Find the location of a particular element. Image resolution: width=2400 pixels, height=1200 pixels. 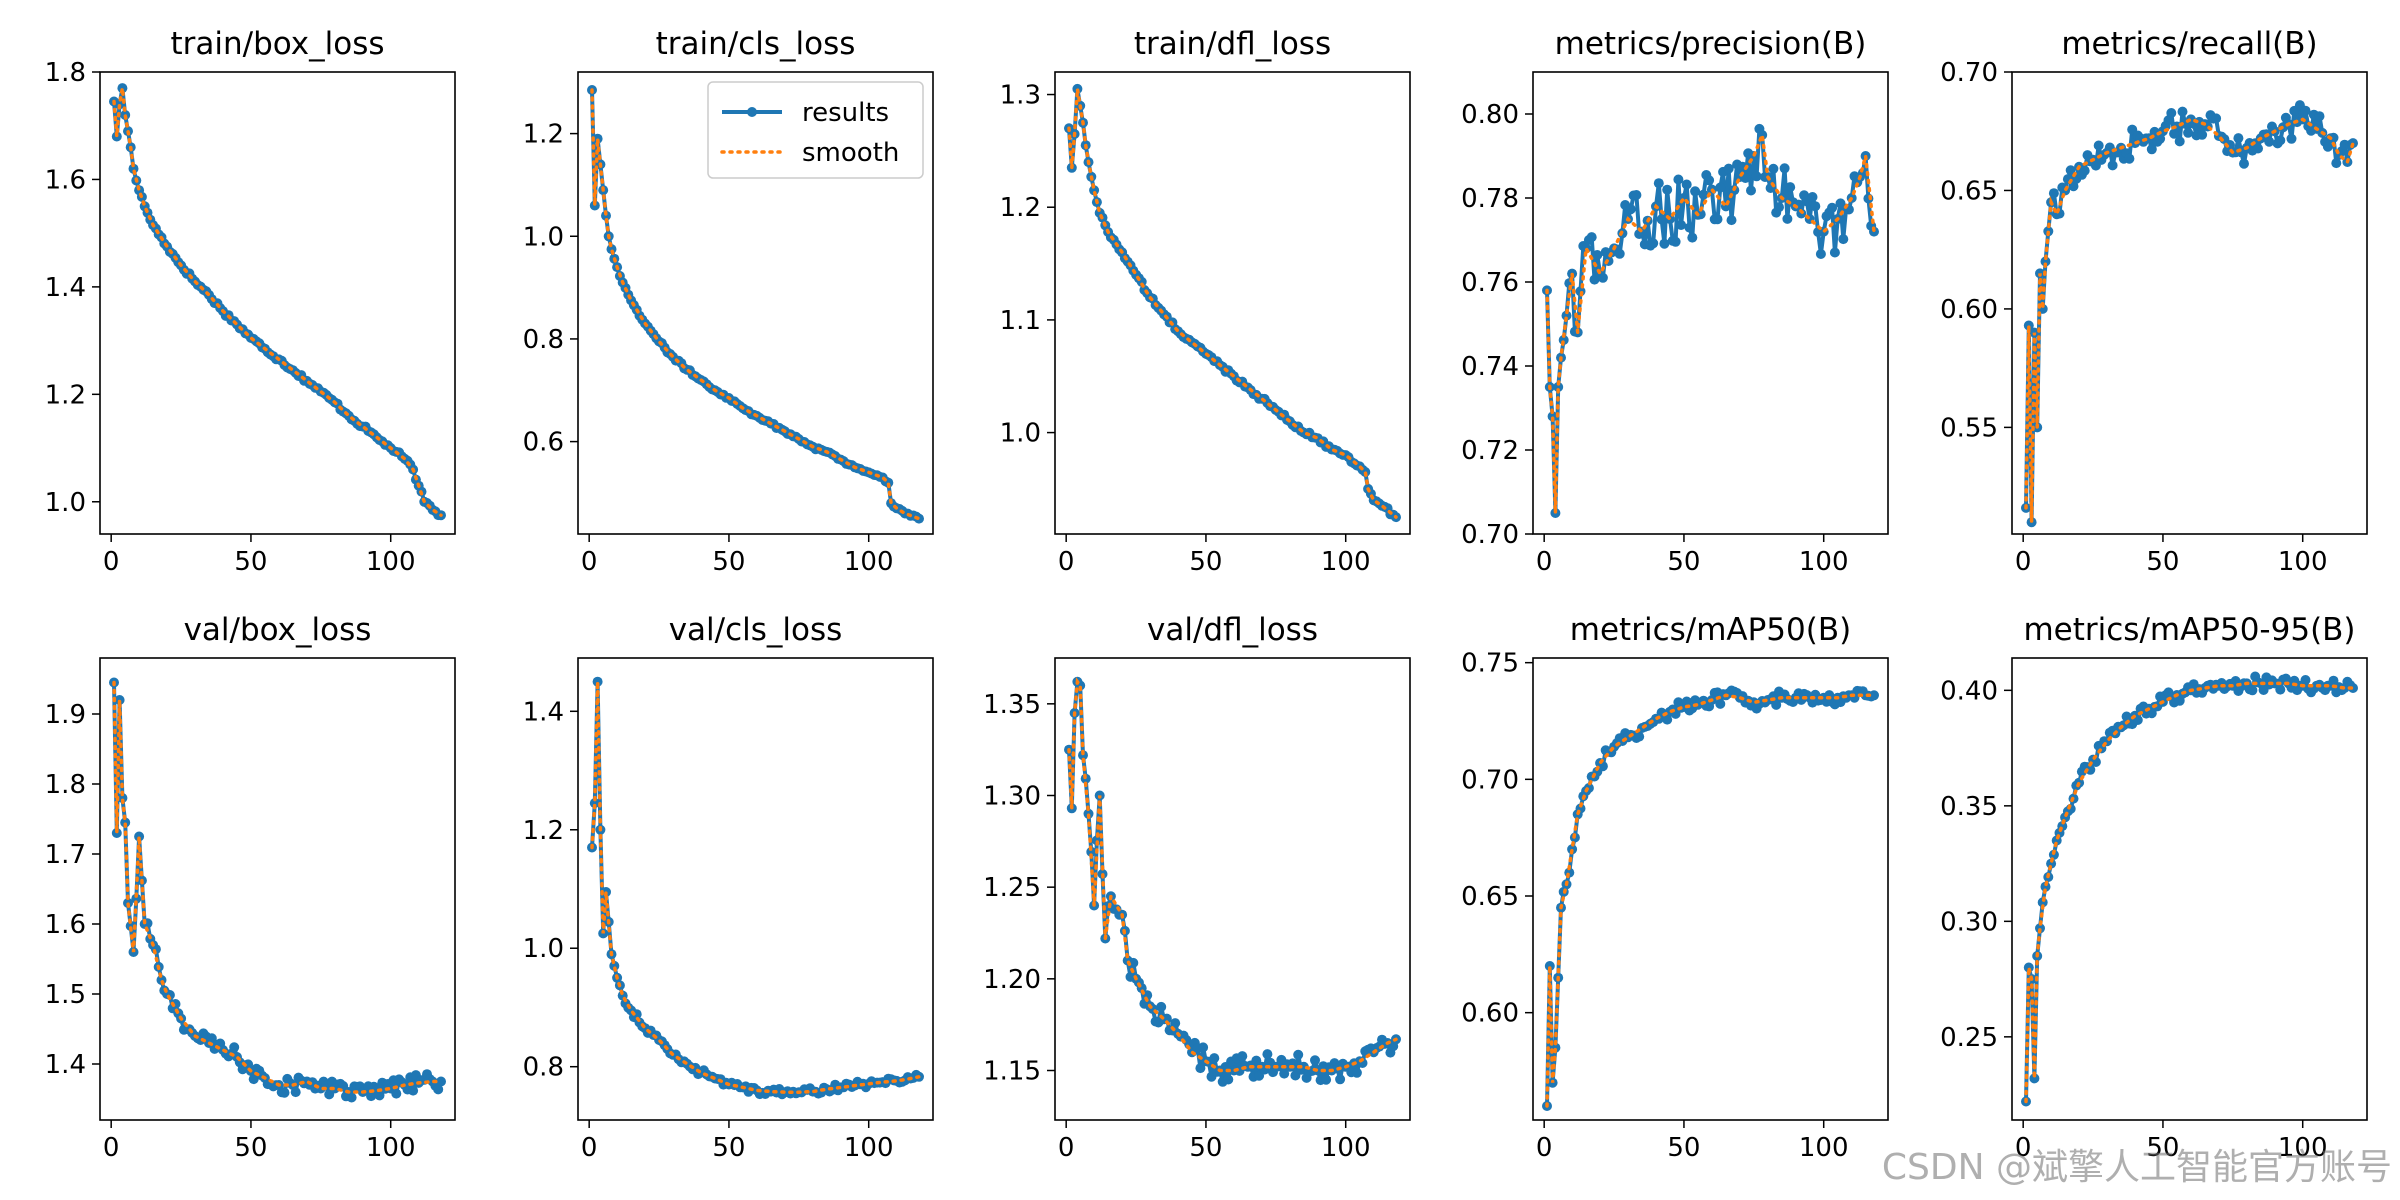

subplot-8: val/dfl_loss 0 50 100 1.15 1.20 1.25 1.30 1.35 is located at coordinates (1197, 887).